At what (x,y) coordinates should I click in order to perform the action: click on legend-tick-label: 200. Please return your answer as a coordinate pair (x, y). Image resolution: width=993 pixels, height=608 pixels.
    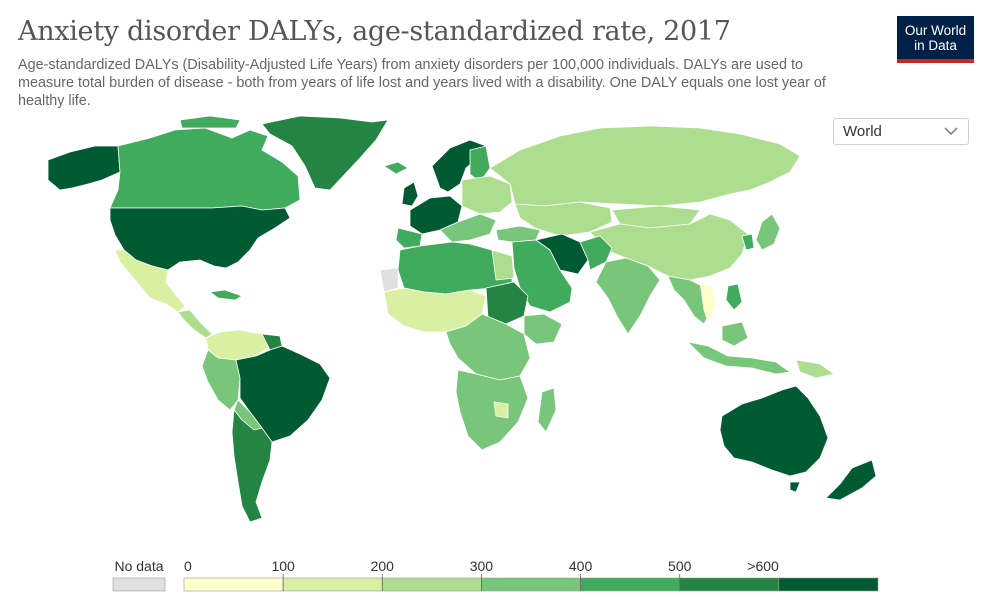
    Looking at the image, I should click on (383, 566).